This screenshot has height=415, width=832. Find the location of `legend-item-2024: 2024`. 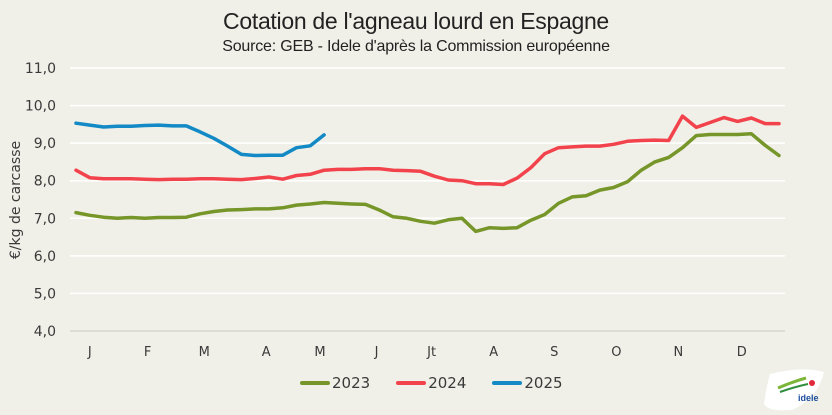

legend-item-2024: 2024 is located at coordinates (431, 383).